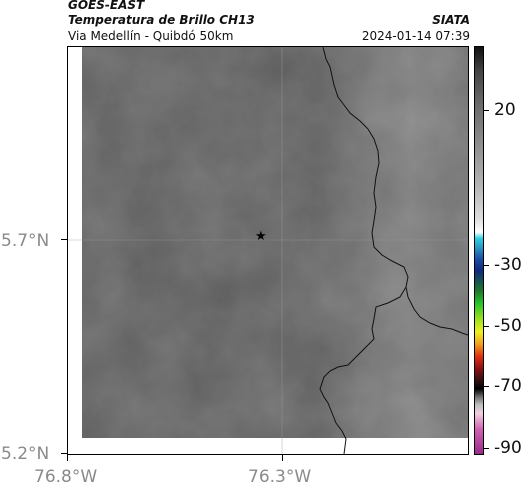 The width and height of the screenshot is (526, 491). Describe the element at coordinates (25, 241) in the screenshot. I see `lat-label-57: 5.7°N` at that location.